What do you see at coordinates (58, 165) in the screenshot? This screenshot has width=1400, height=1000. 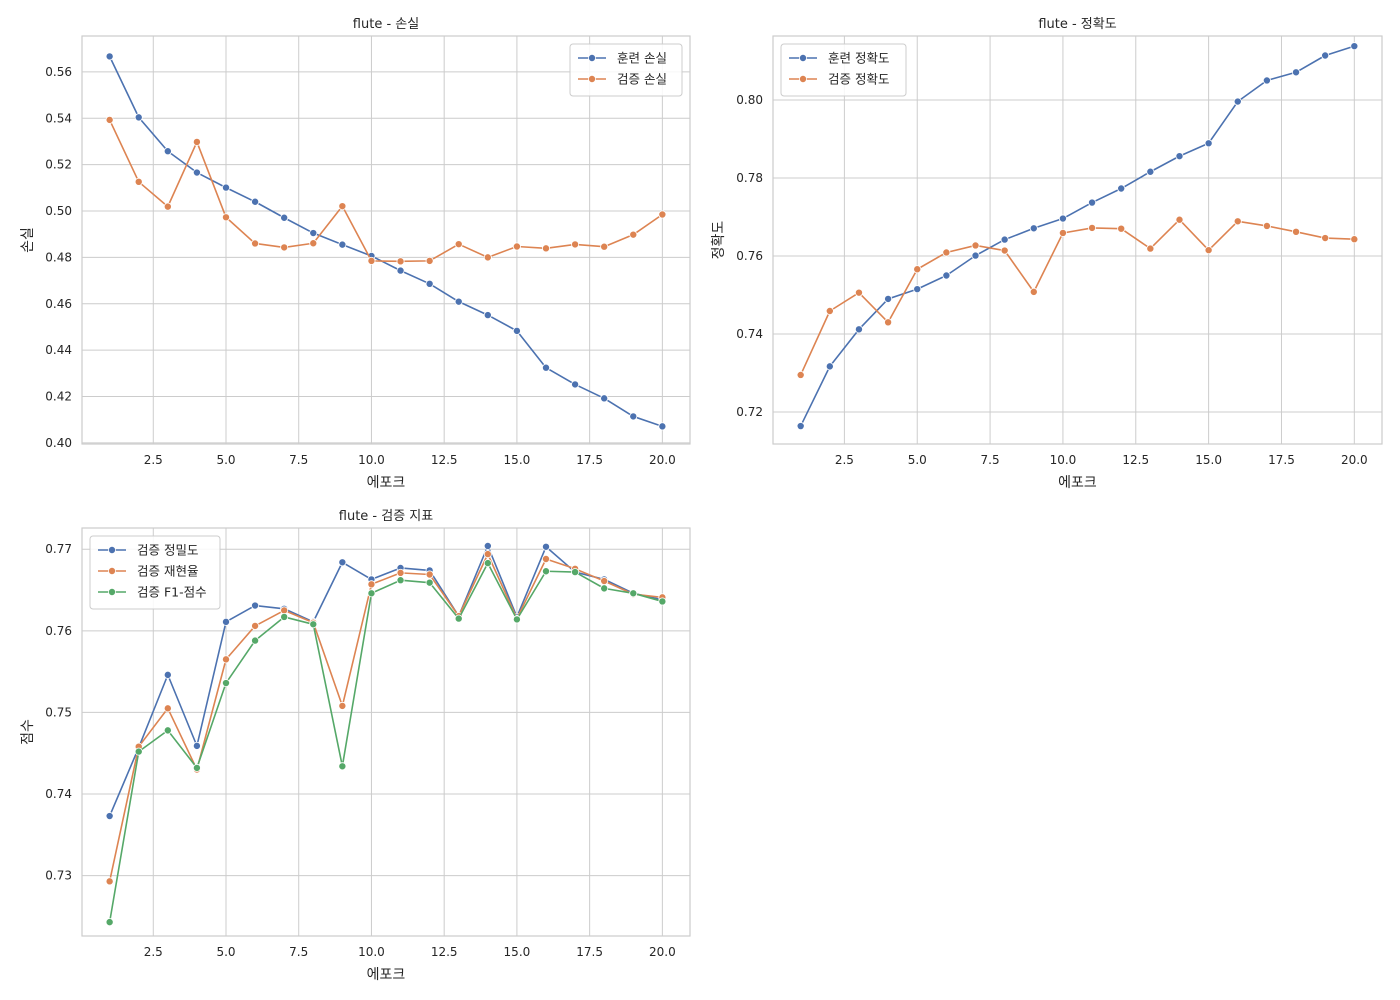 I see `y-tick-label: 0.52` at bounding box center [58, 165].